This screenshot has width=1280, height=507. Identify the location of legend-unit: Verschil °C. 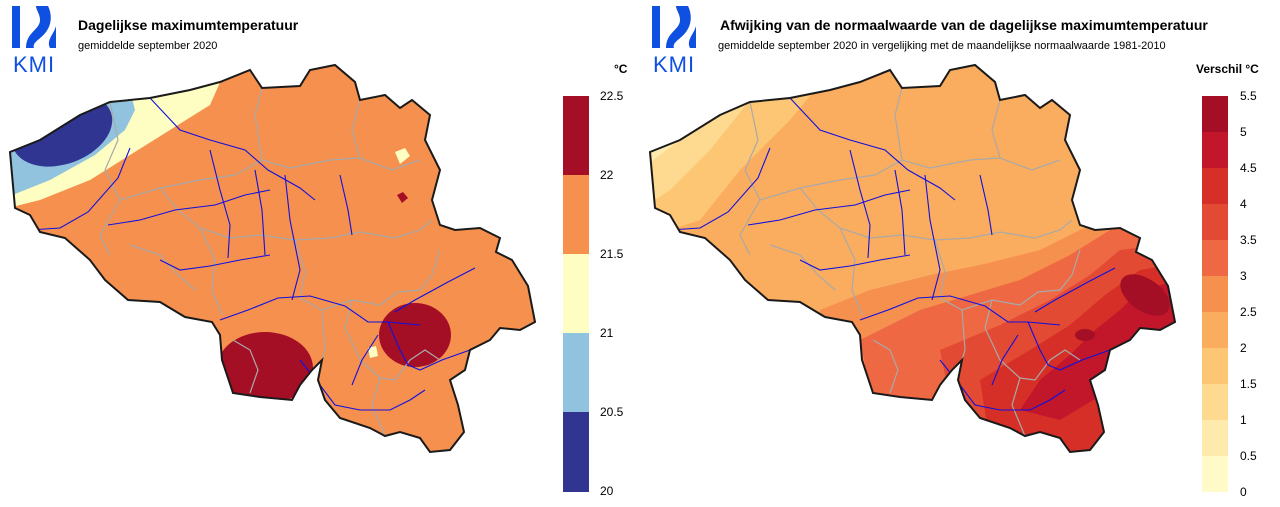
(1227, 69).